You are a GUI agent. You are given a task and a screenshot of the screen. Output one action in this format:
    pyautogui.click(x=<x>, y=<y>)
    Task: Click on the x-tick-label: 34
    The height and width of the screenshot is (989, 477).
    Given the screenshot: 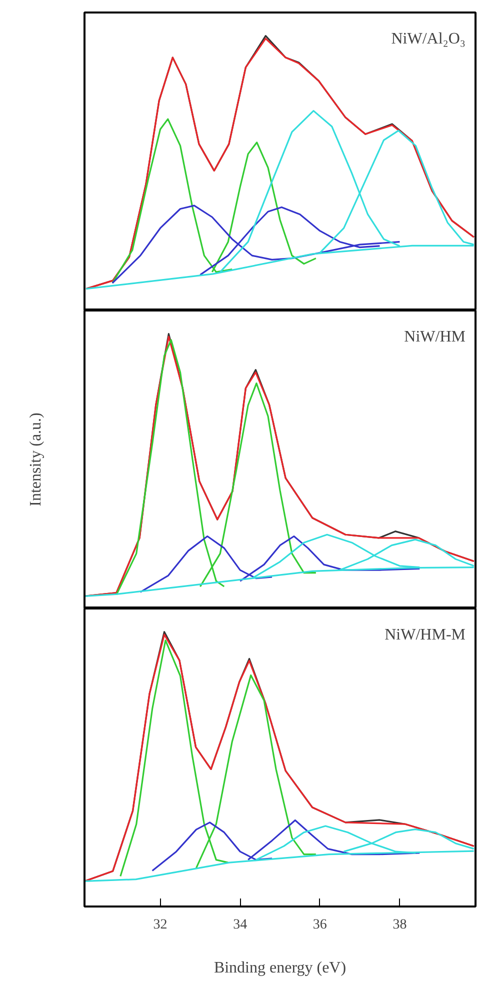 What is the action you would take?
    pyautogui.click(x=240, y=925)
    